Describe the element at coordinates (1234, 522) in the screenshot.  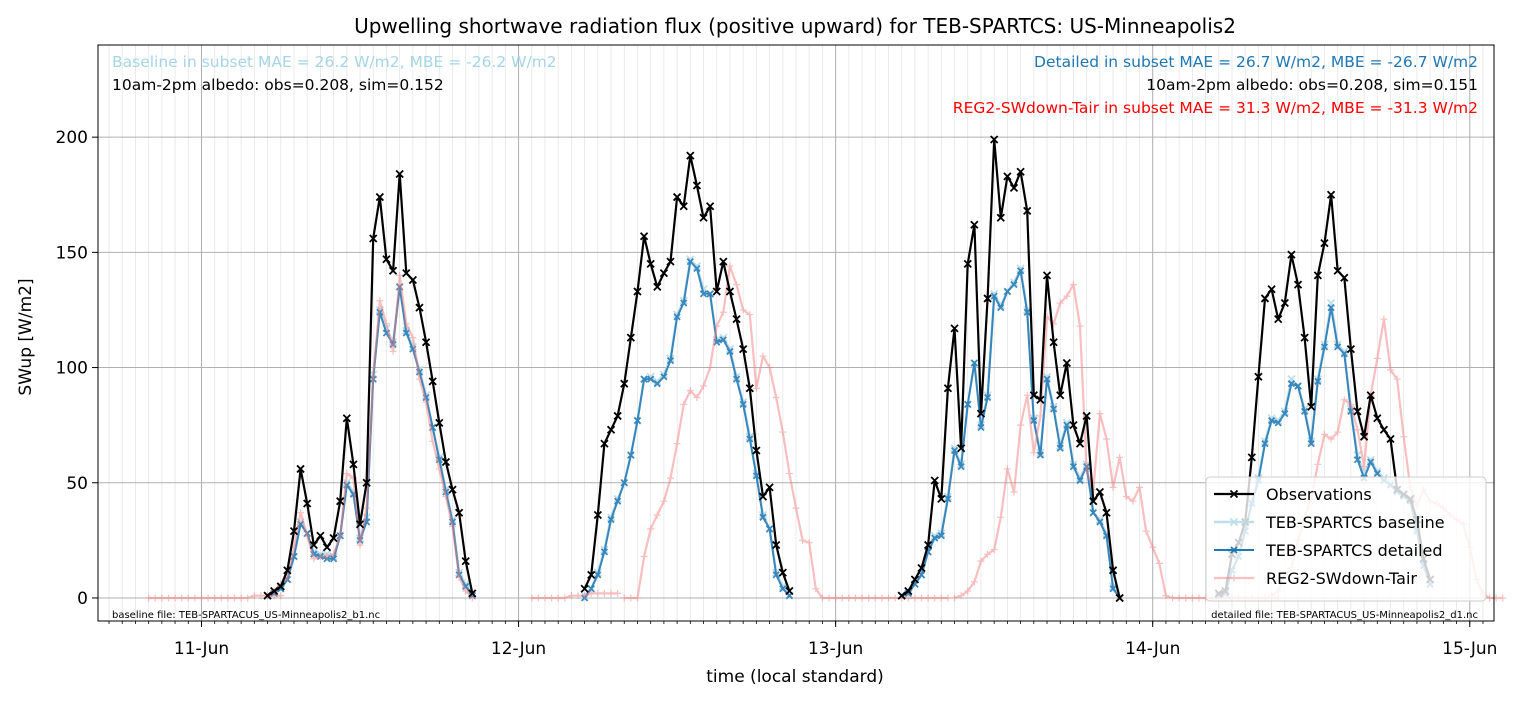
I see `legend-swatch-teb-baseline` at that location.